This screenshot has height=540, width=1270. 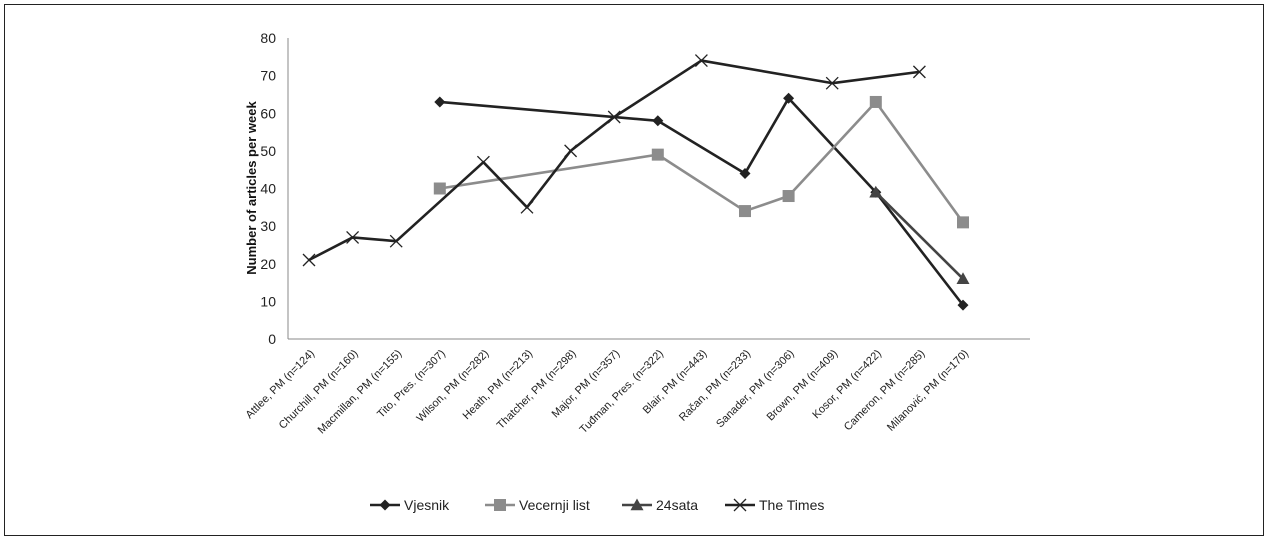 What do you see at coordinates (537, 390) in the screenshot?
I see `x-tick-label: Thatcher, PM (n=298)` at bounding box center [537, 390].